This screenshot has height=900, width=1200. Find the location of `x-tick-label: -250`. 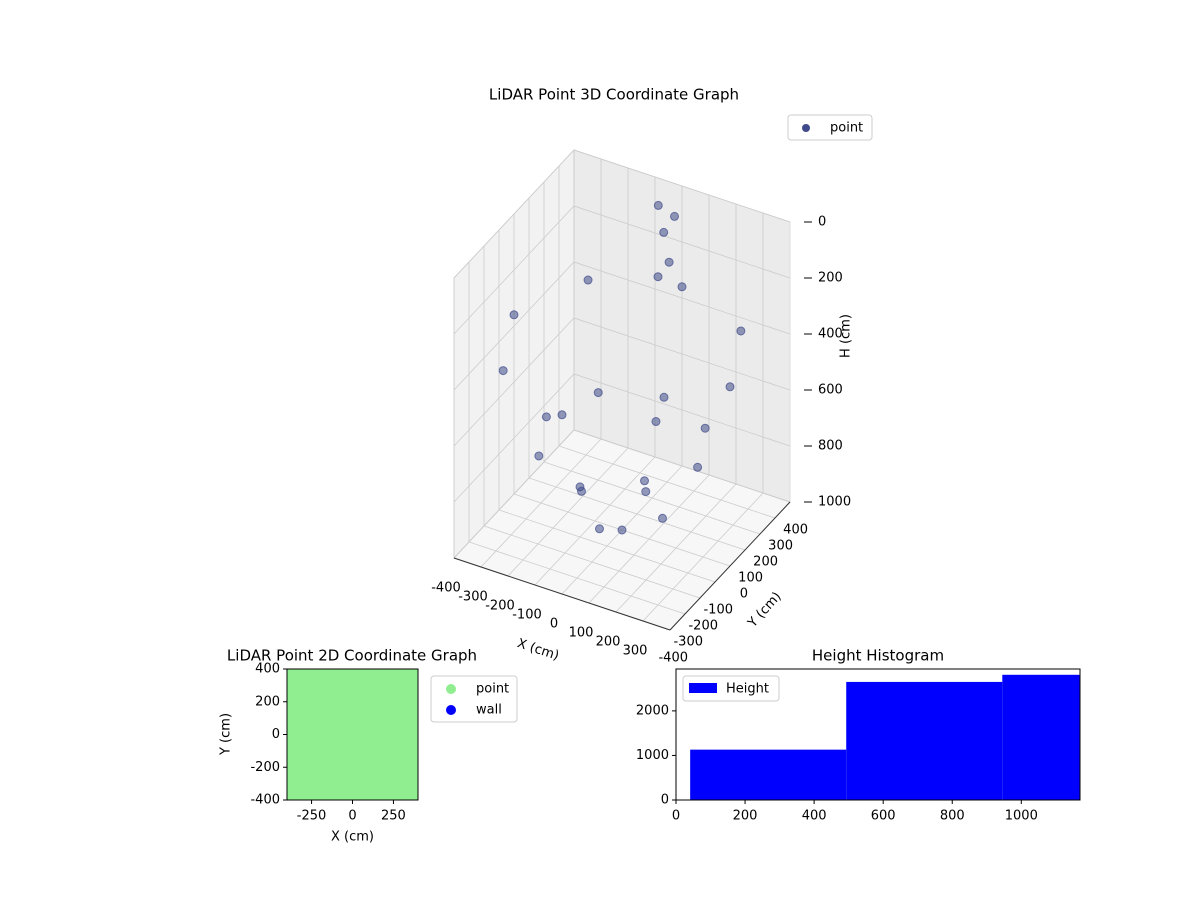

x-tick-label: -250 is located at coordinates (312, 816).